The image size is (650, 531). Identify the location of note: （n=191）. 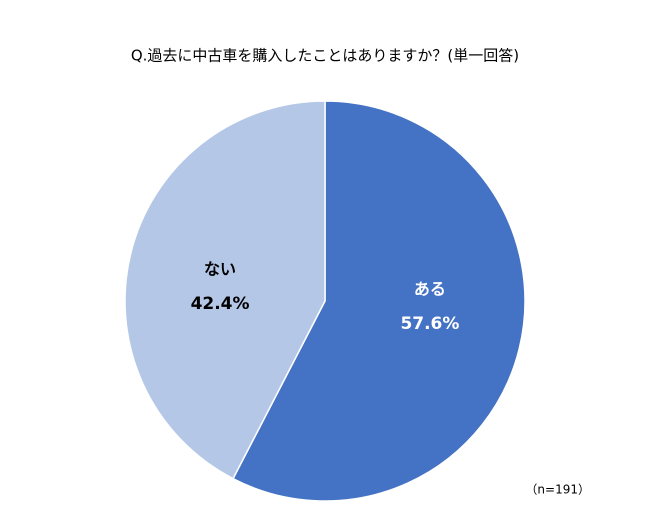
(557, 490).